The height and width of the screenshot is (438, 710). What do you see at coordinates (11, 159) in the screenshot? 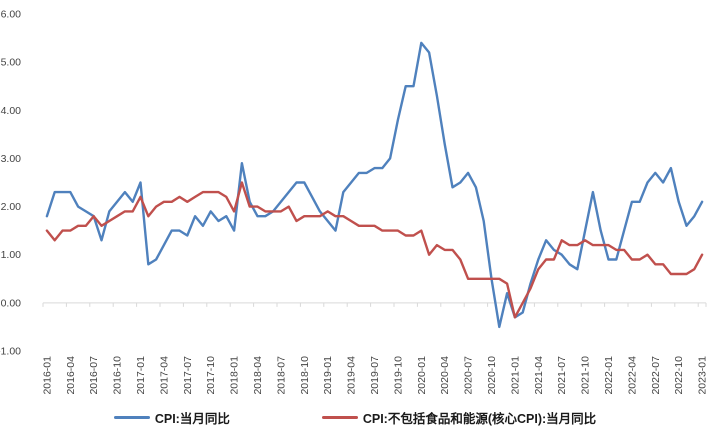
I see `svg-text: 3.00` at bounding box center [11, 159].